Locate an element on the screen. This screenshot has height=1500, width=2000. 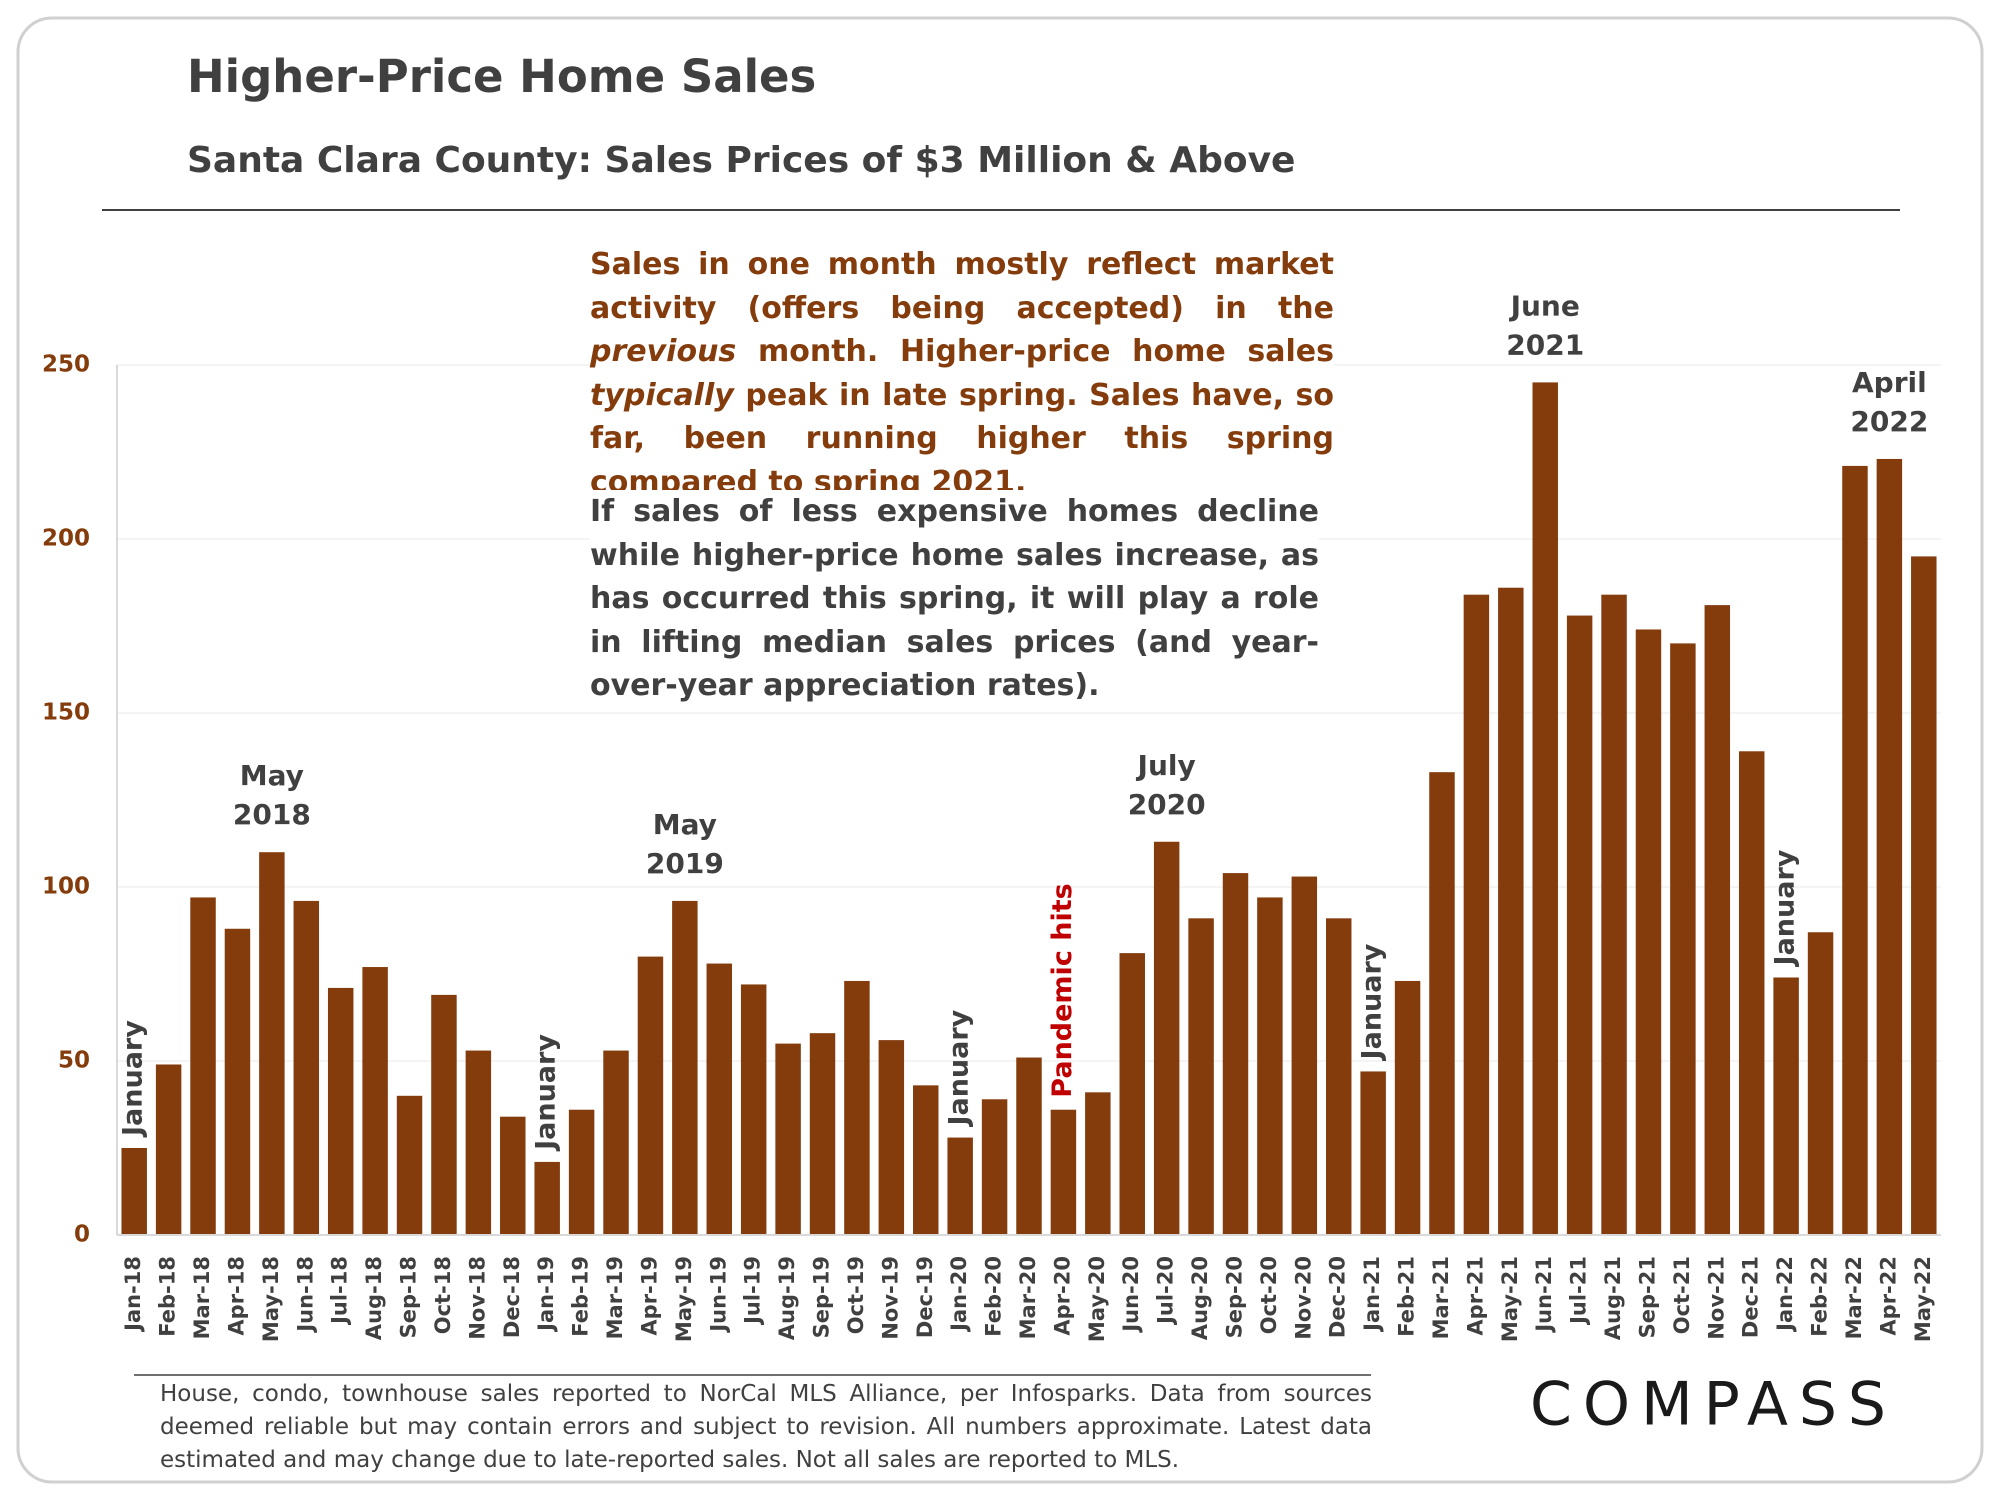
x-tick-label: Jan-22 is located at coordinates (1785, 1294).